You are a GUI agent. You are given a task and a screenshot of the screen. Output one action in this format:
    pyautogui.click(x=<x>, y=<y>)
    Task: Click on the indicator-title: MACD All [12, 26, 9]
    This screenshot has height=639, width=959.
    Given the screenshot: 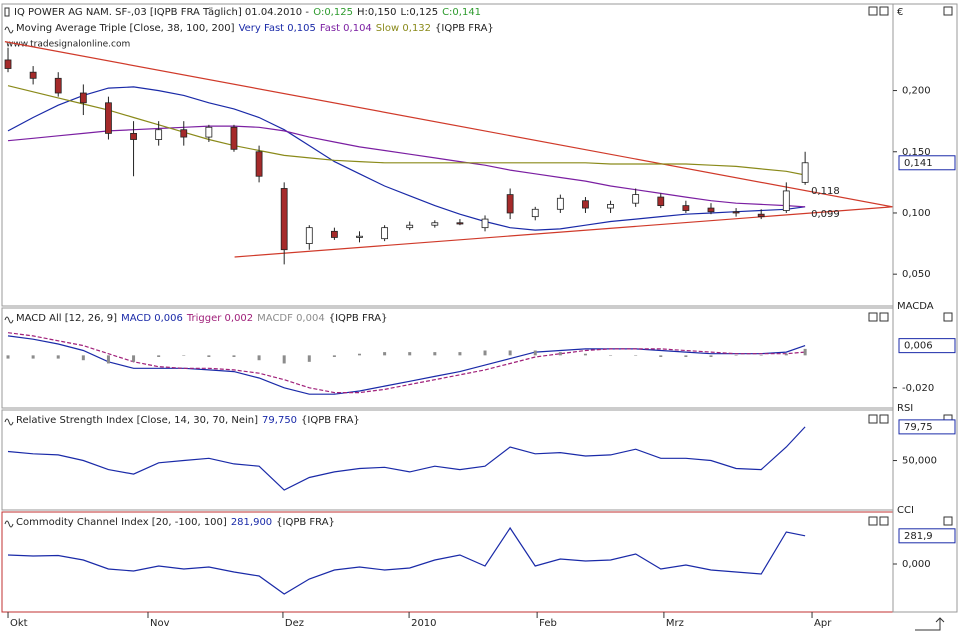 What is the action you would take?
    pyautogui.click(x=66, y=318)
    